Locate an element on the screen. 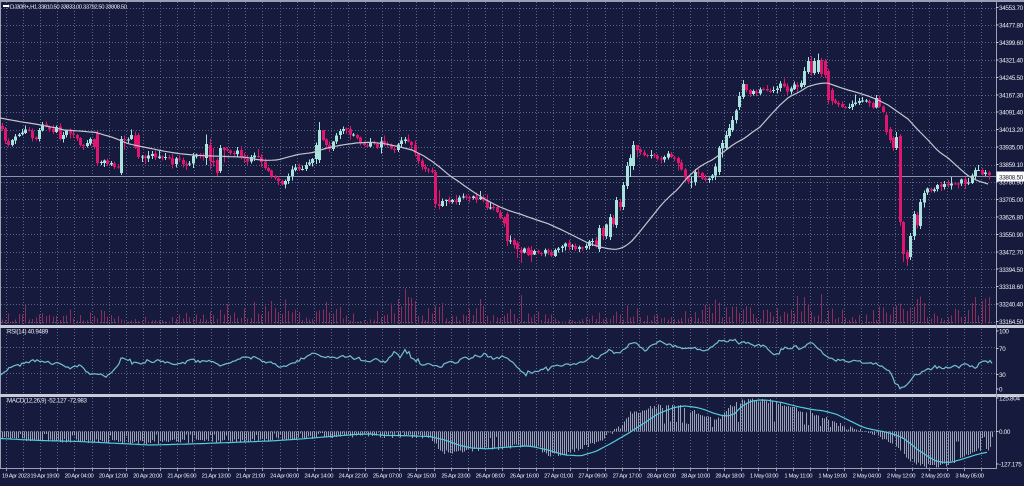  svg-text: 20 Apr 20:00 is located at coordinates (148, 477).